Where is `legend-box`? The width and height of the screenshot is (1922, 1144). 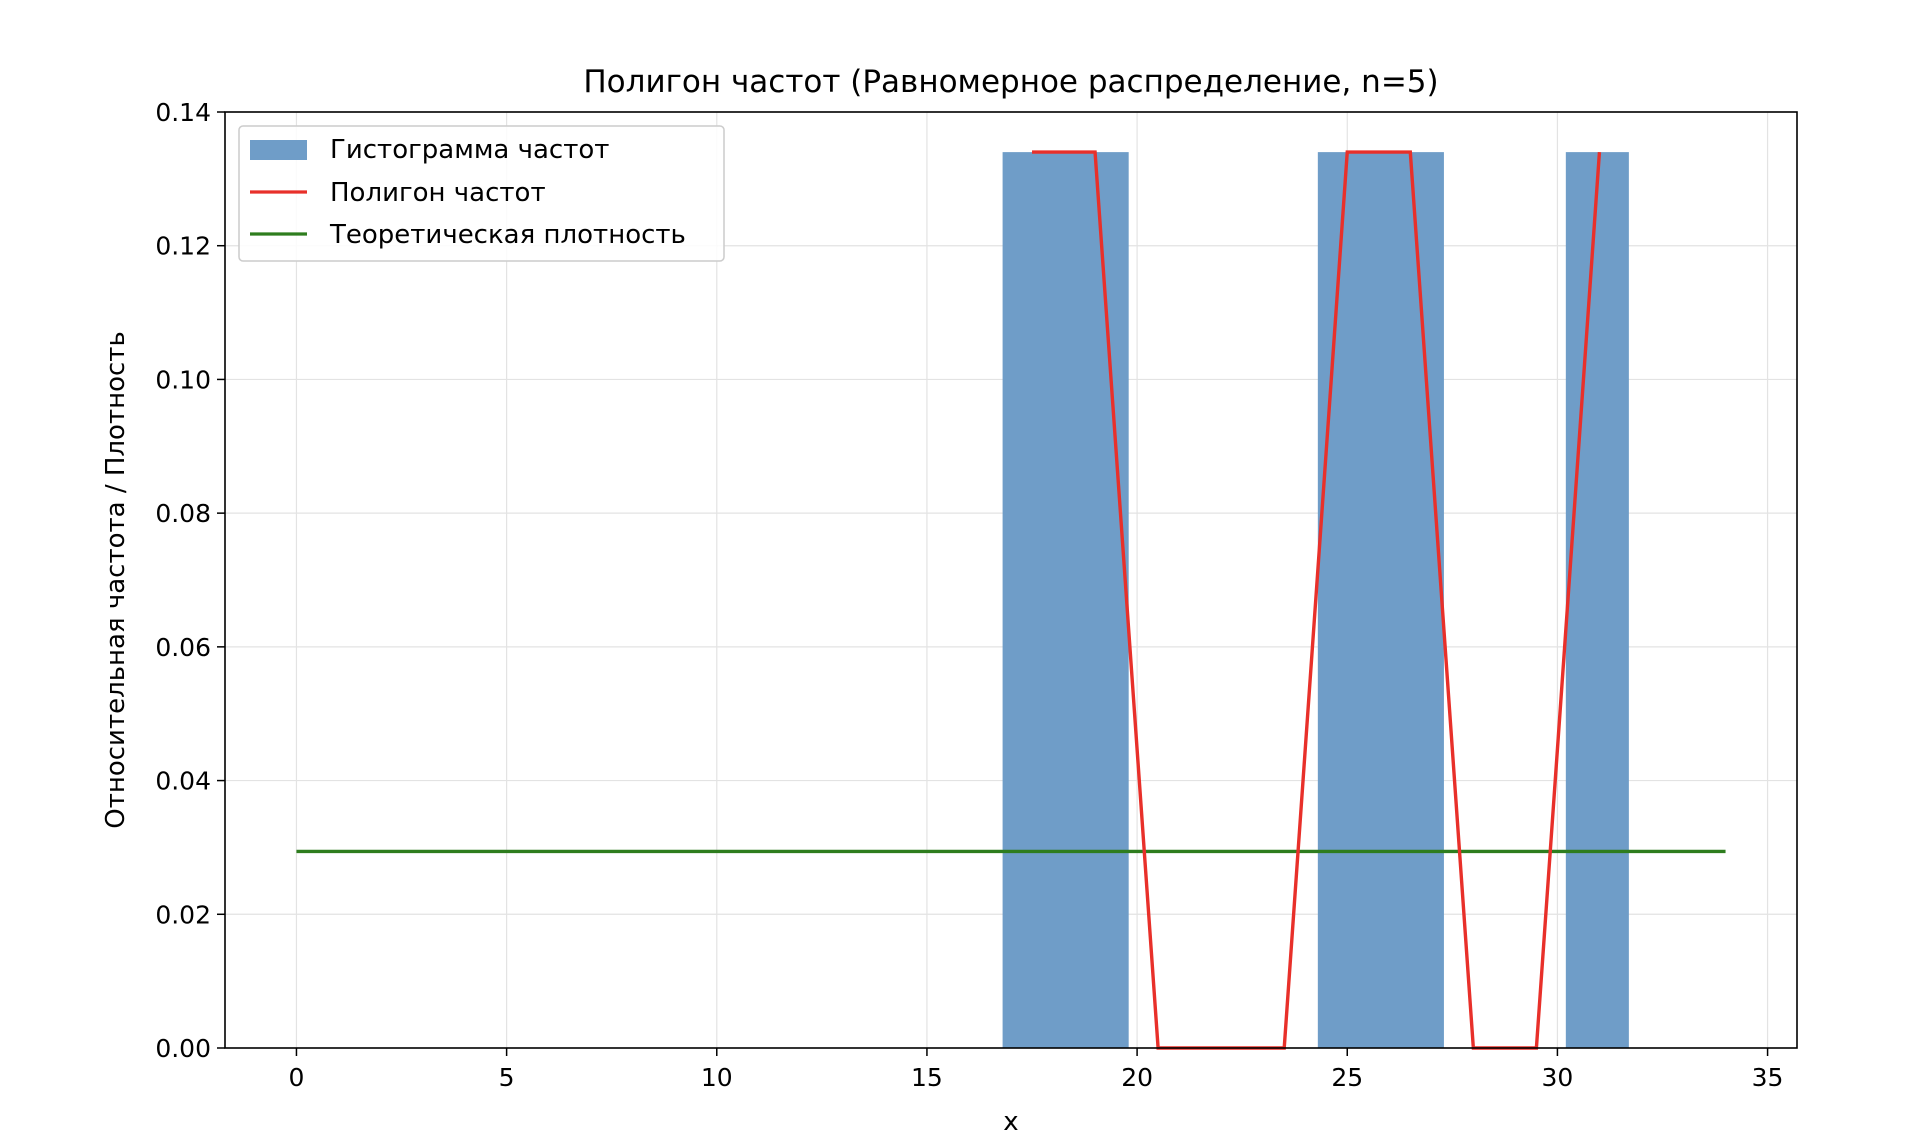 legend-box is located at coordinates (481, 193).